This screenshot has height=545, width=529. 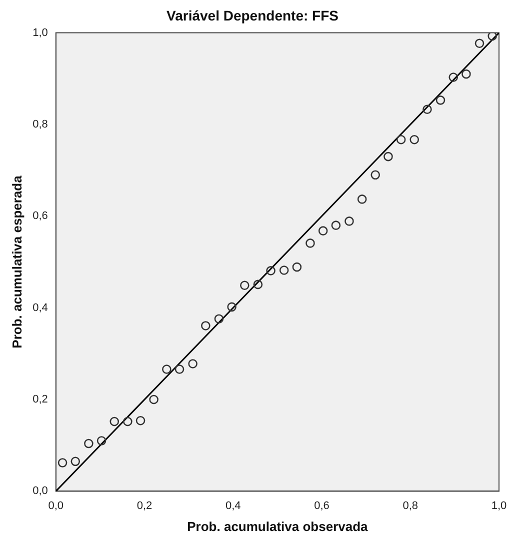 I want to click on y-tick-label: 0,6, so click(x=40, y=216).